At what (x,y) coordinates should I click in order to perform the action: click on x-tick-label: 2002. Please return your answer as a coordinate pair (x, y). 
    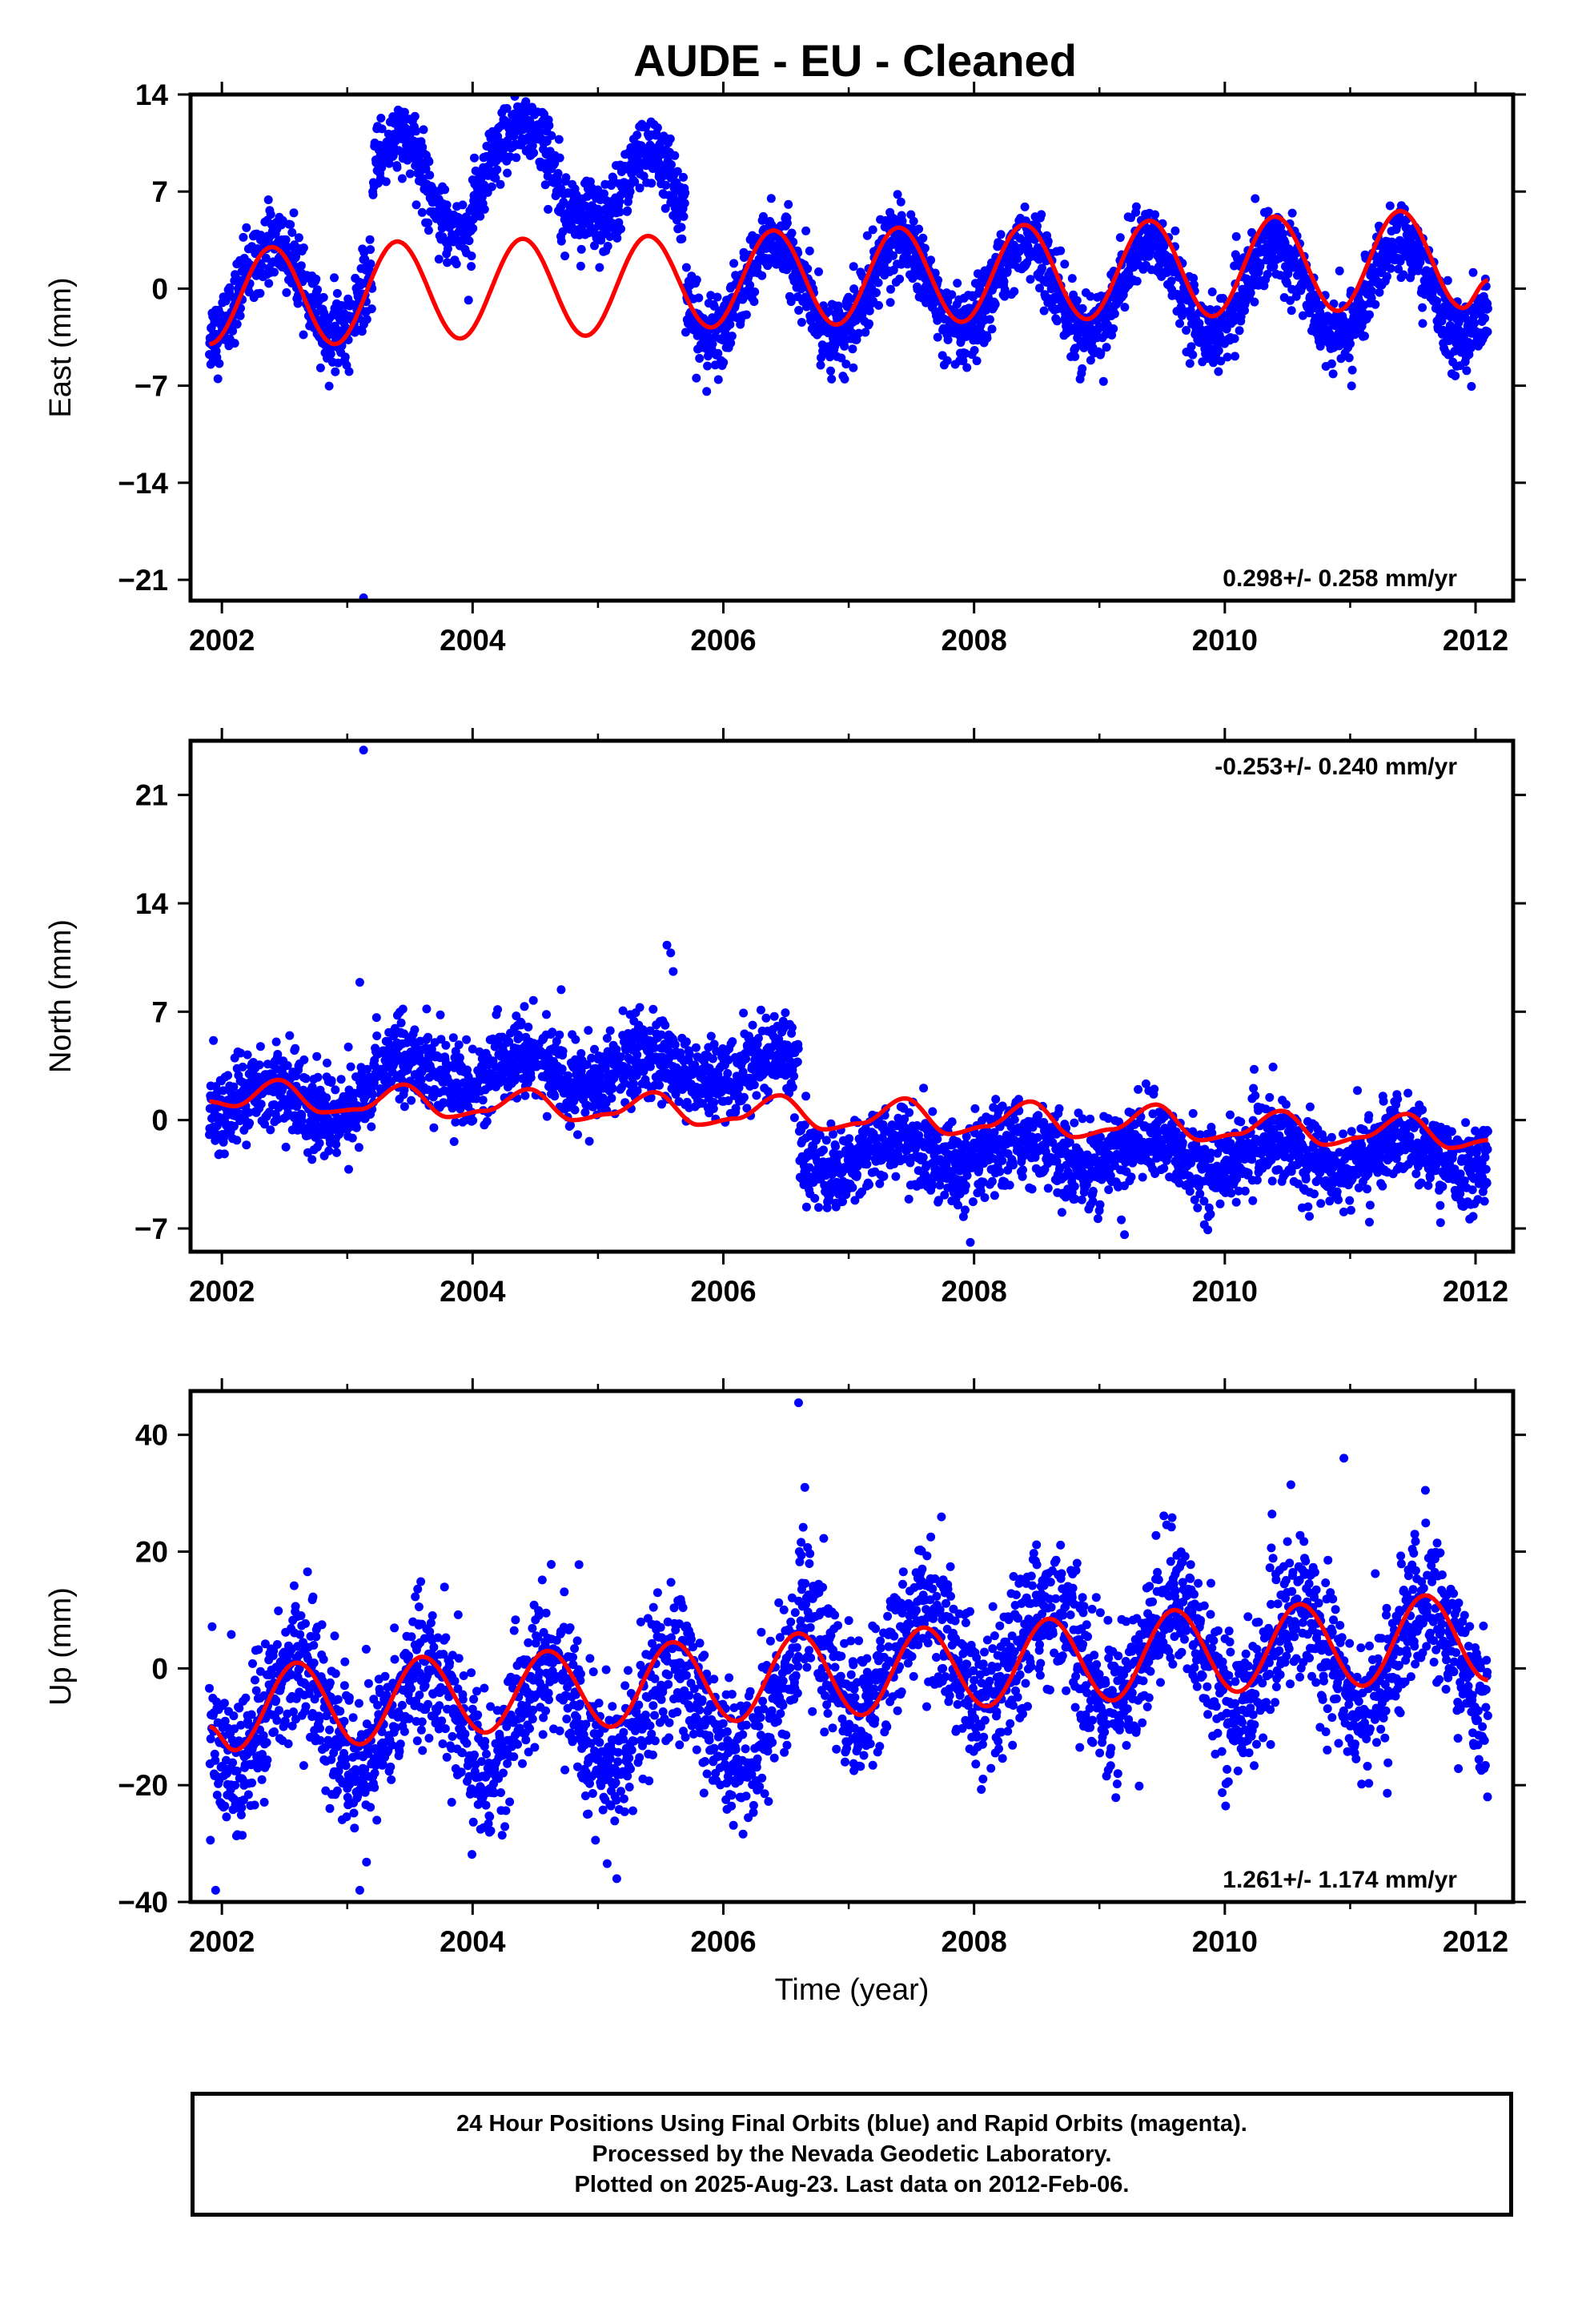
    Looking at the image, I should click on (222, 640).